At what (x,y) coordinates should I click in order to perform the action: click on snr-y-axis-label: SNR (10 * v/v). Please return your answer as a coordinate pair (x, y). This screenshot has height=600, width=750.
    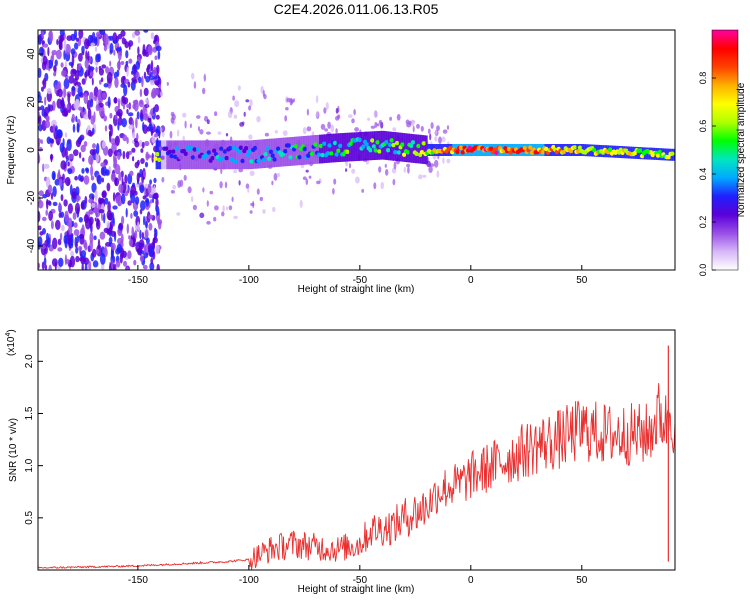
    Looking at the image, I should click on (13, 450).